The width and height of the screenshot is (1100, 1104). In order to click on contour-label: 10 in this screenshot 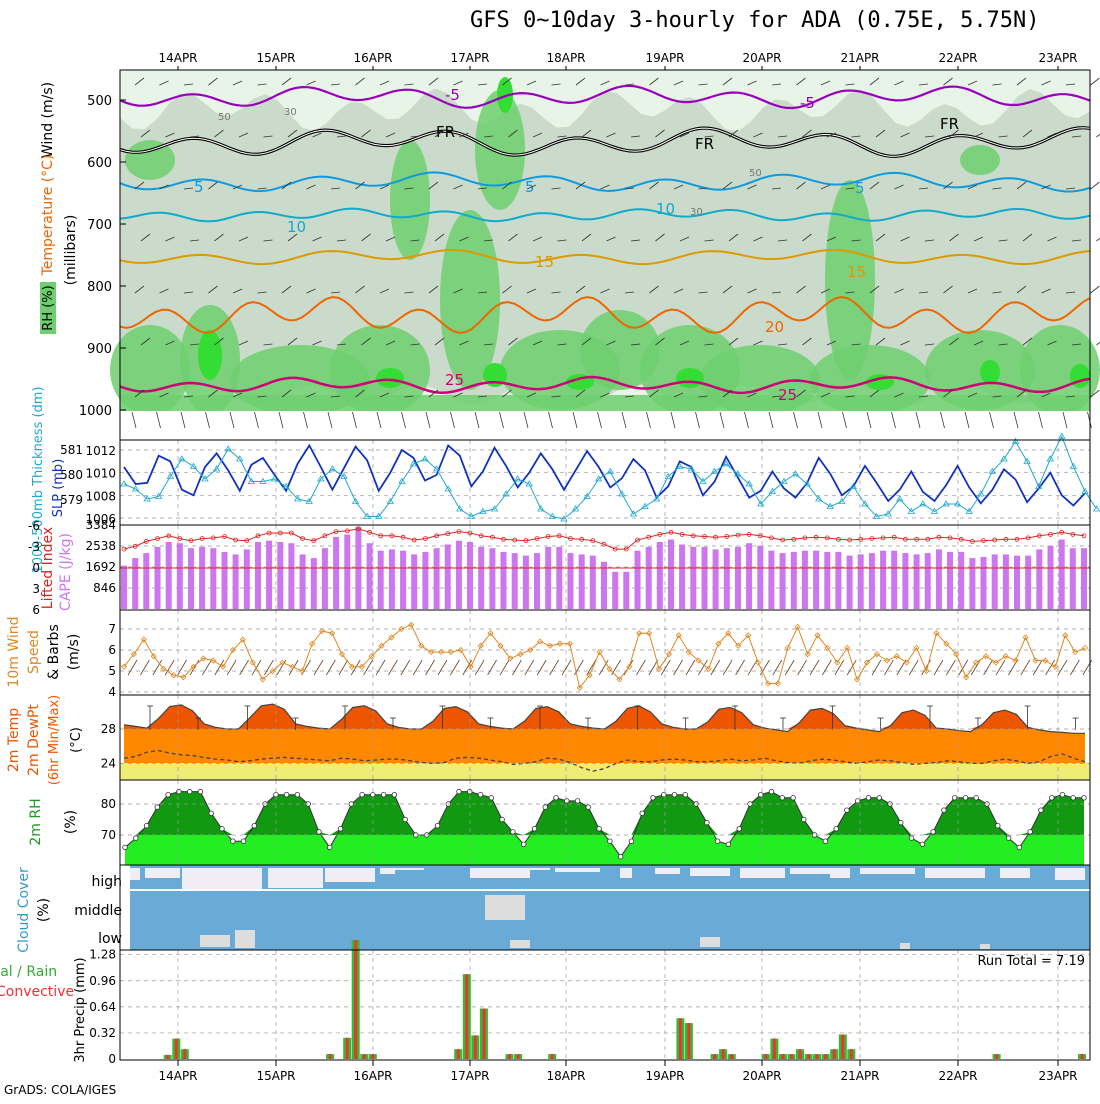, I will do `click(665, 209)`.